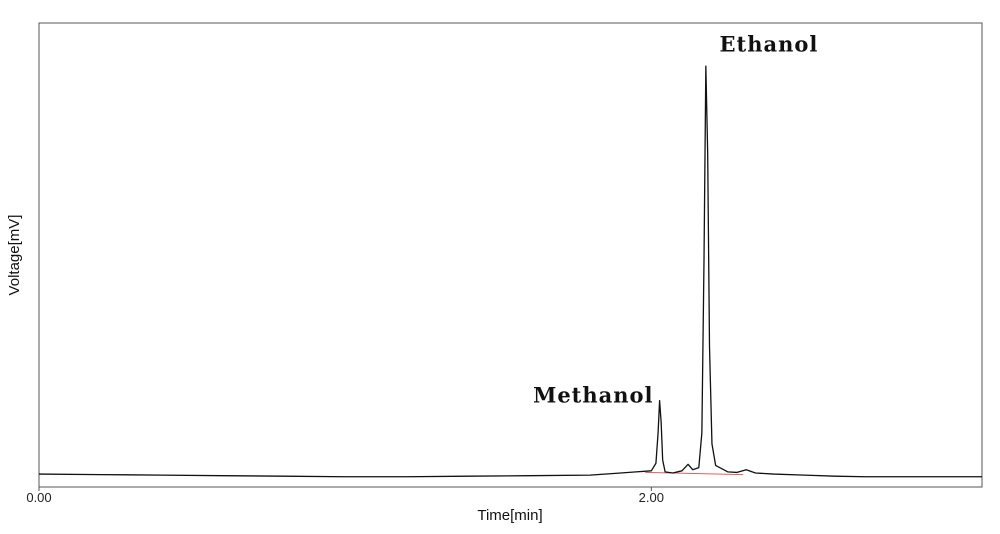  I want to click on peak-label-ethanol: Ethanol, so click(769, 44).